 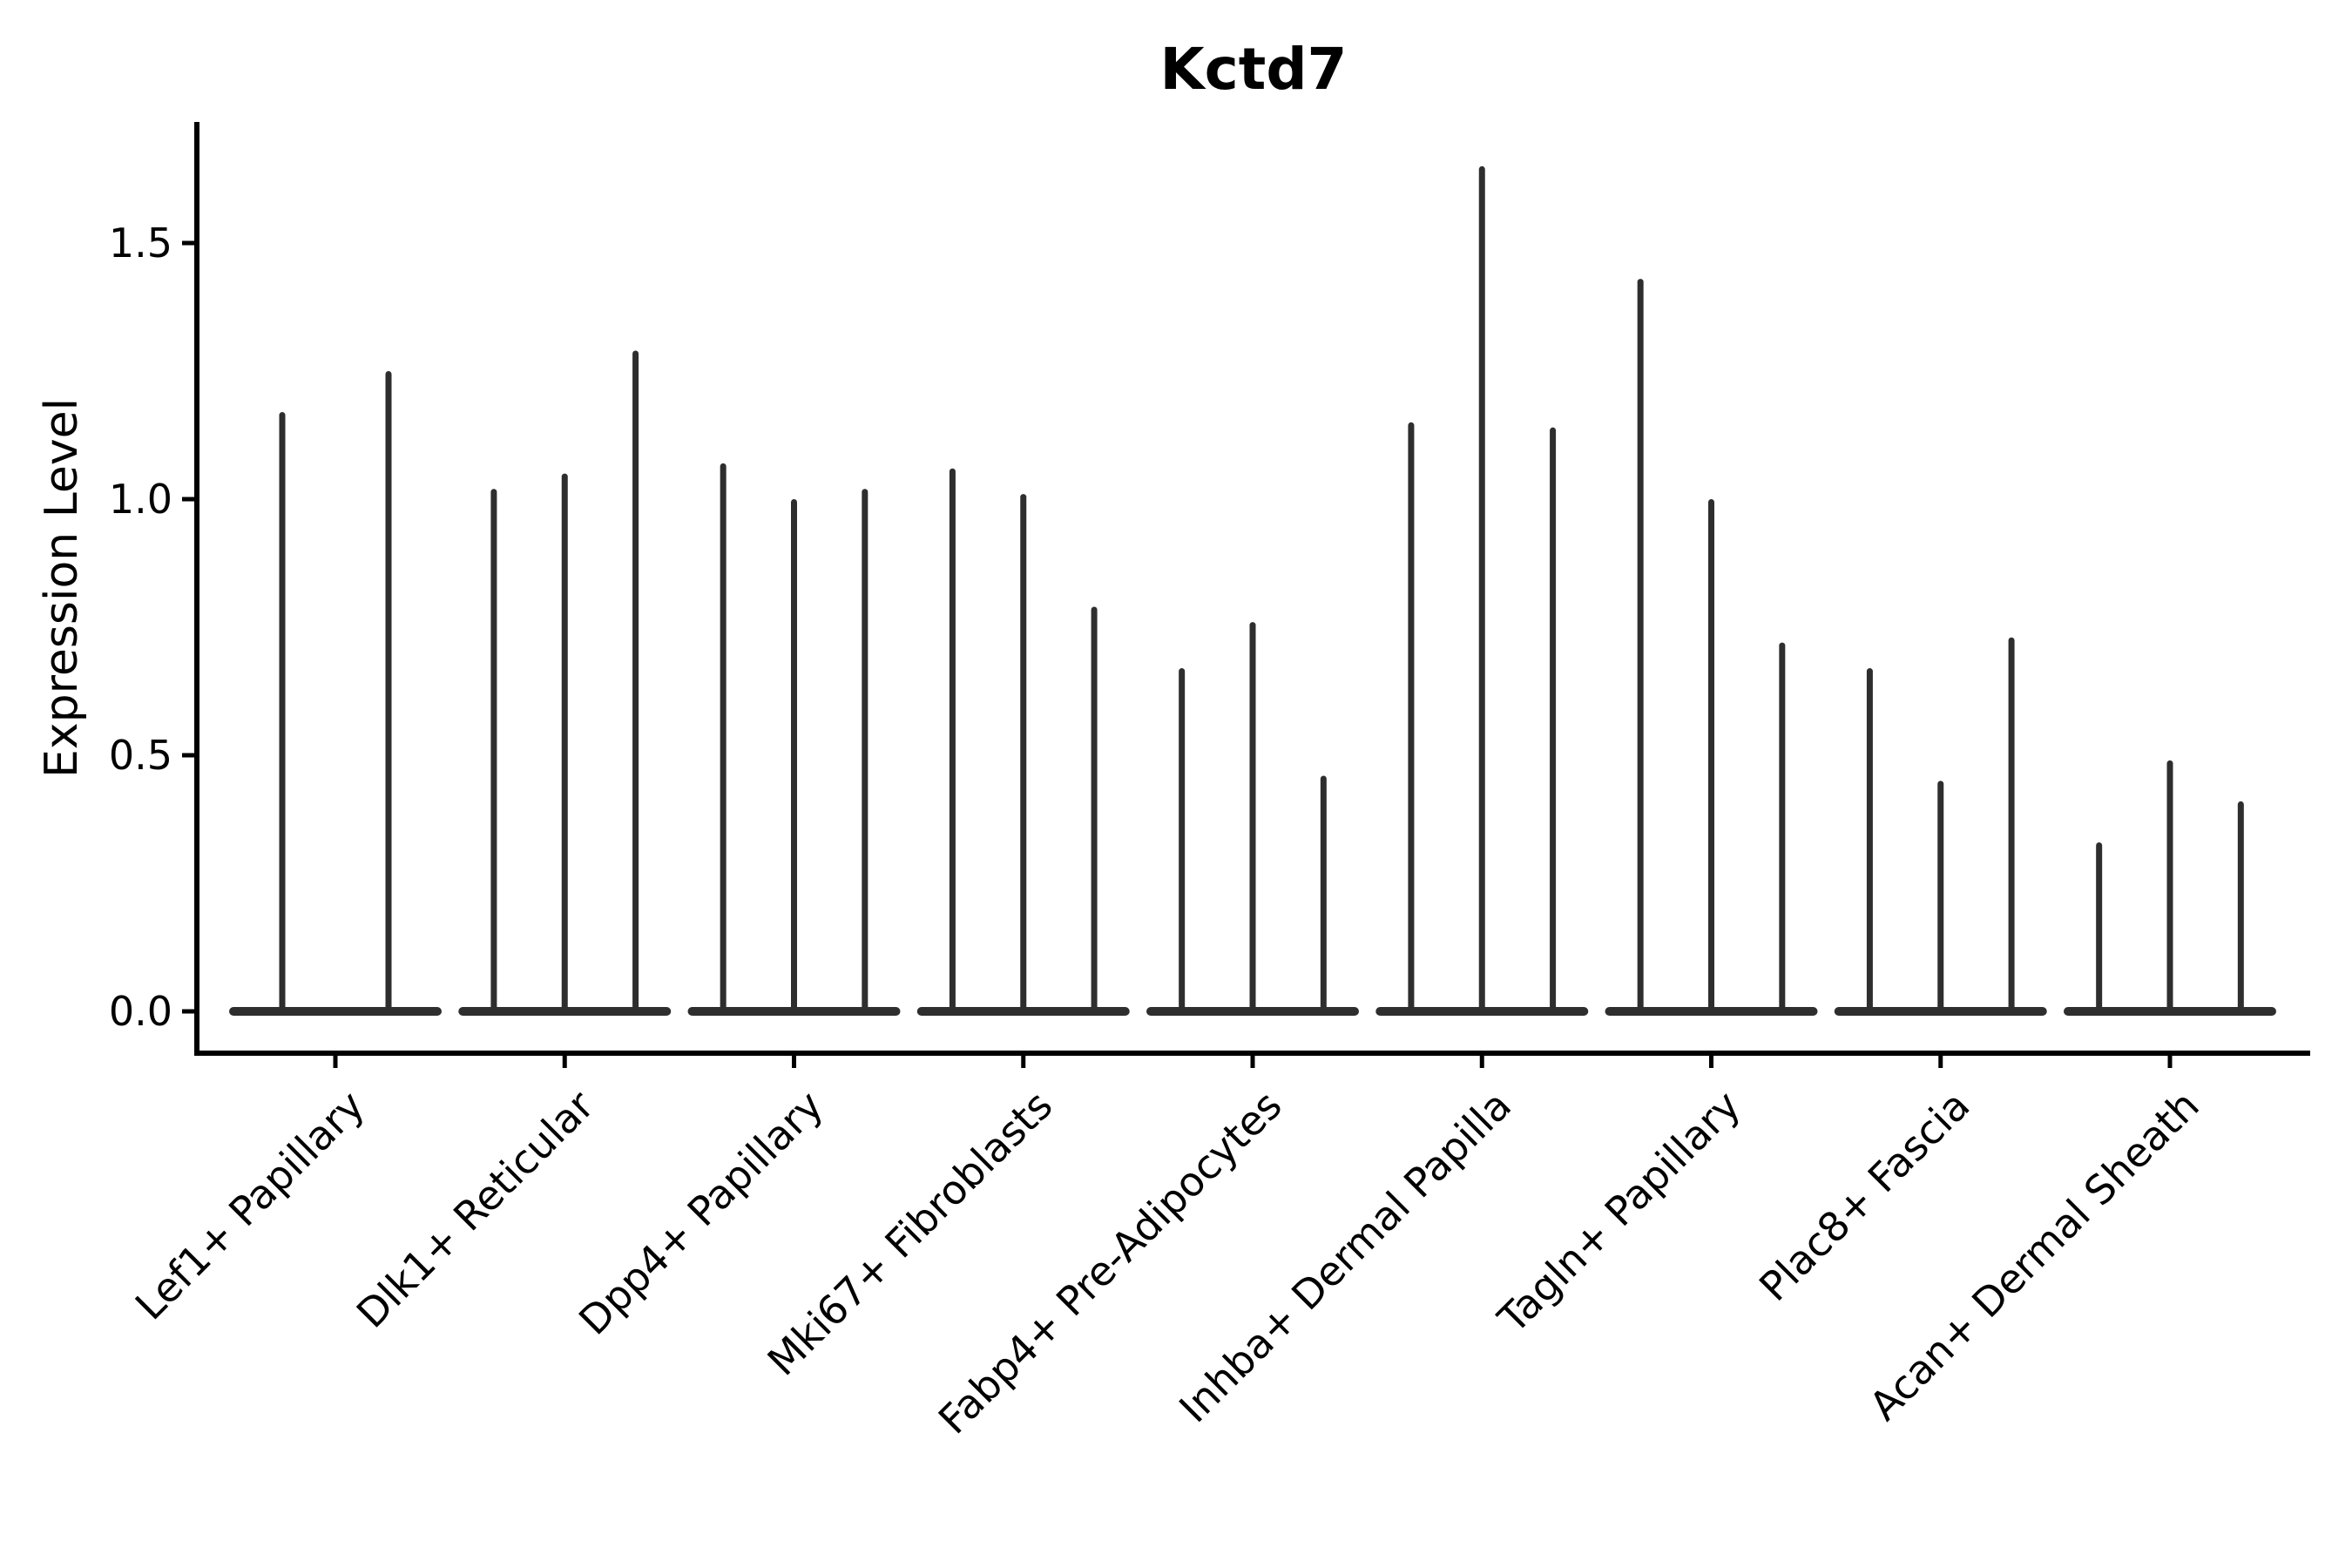 What do you see at coordinates (140, 1012) in the screenshot?
I see `y-tick-label: 0.0` at bounding box center [140, 1012].